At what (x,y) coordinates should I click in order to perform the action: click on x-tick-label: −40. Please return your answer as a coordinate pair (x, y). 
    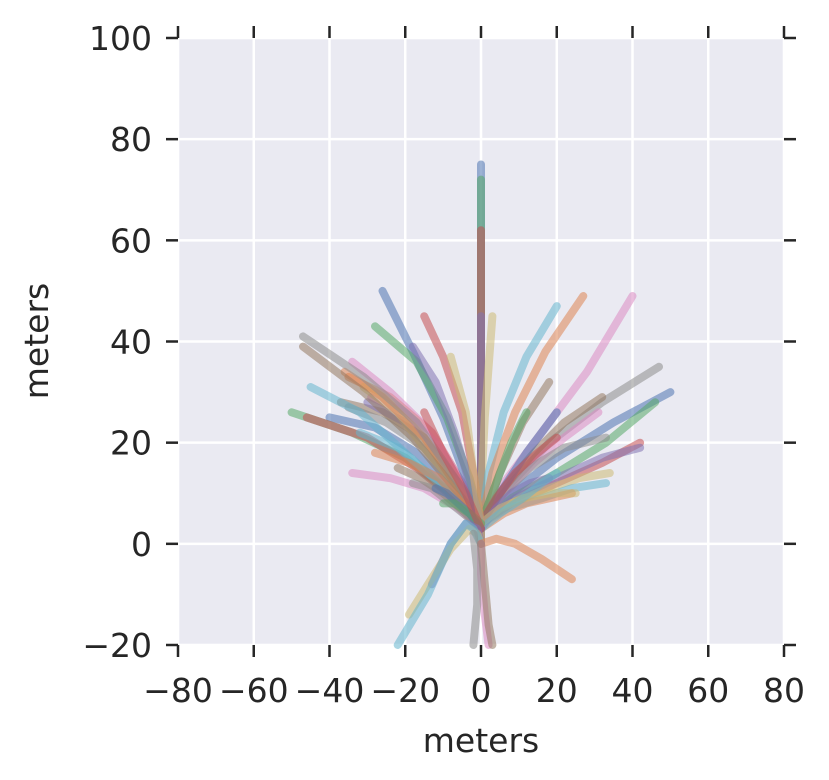
    Looking at the image, I should click on (330, 690).